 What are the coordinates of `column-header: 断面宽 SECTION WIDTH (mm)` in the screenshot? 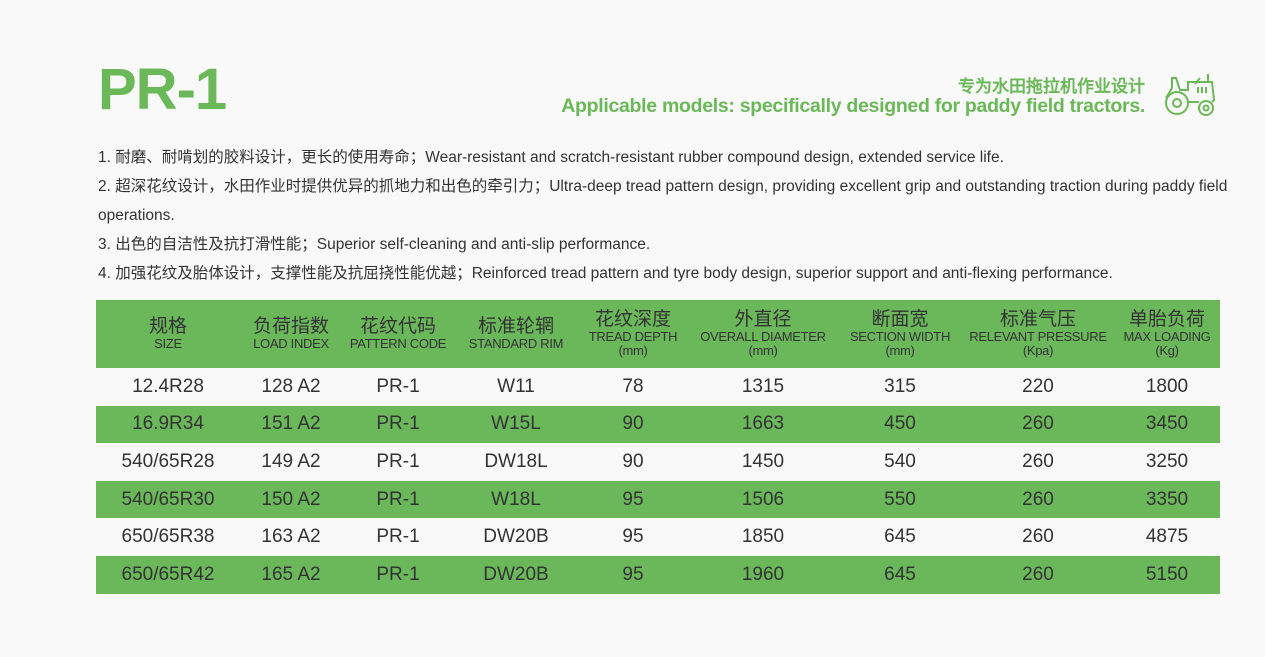 It's located at (900, 334).